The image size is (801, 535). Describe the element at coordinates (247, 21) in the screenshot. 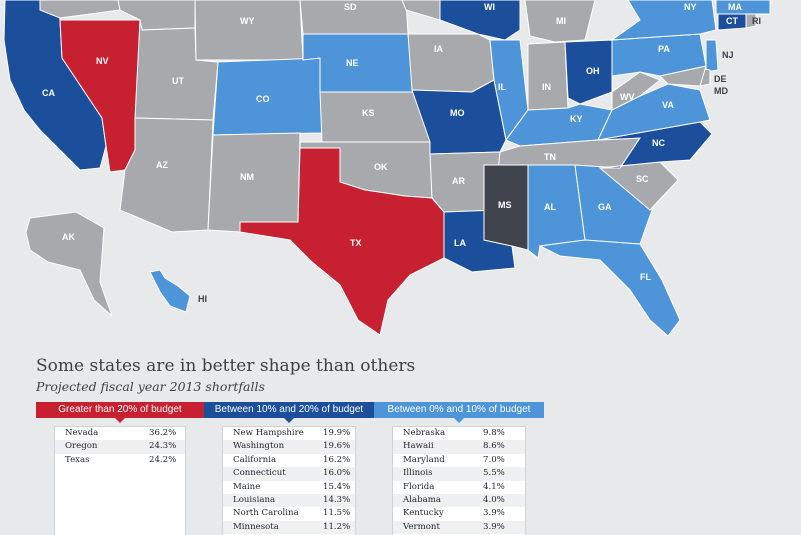

I see `svg-text: WY` at that location.